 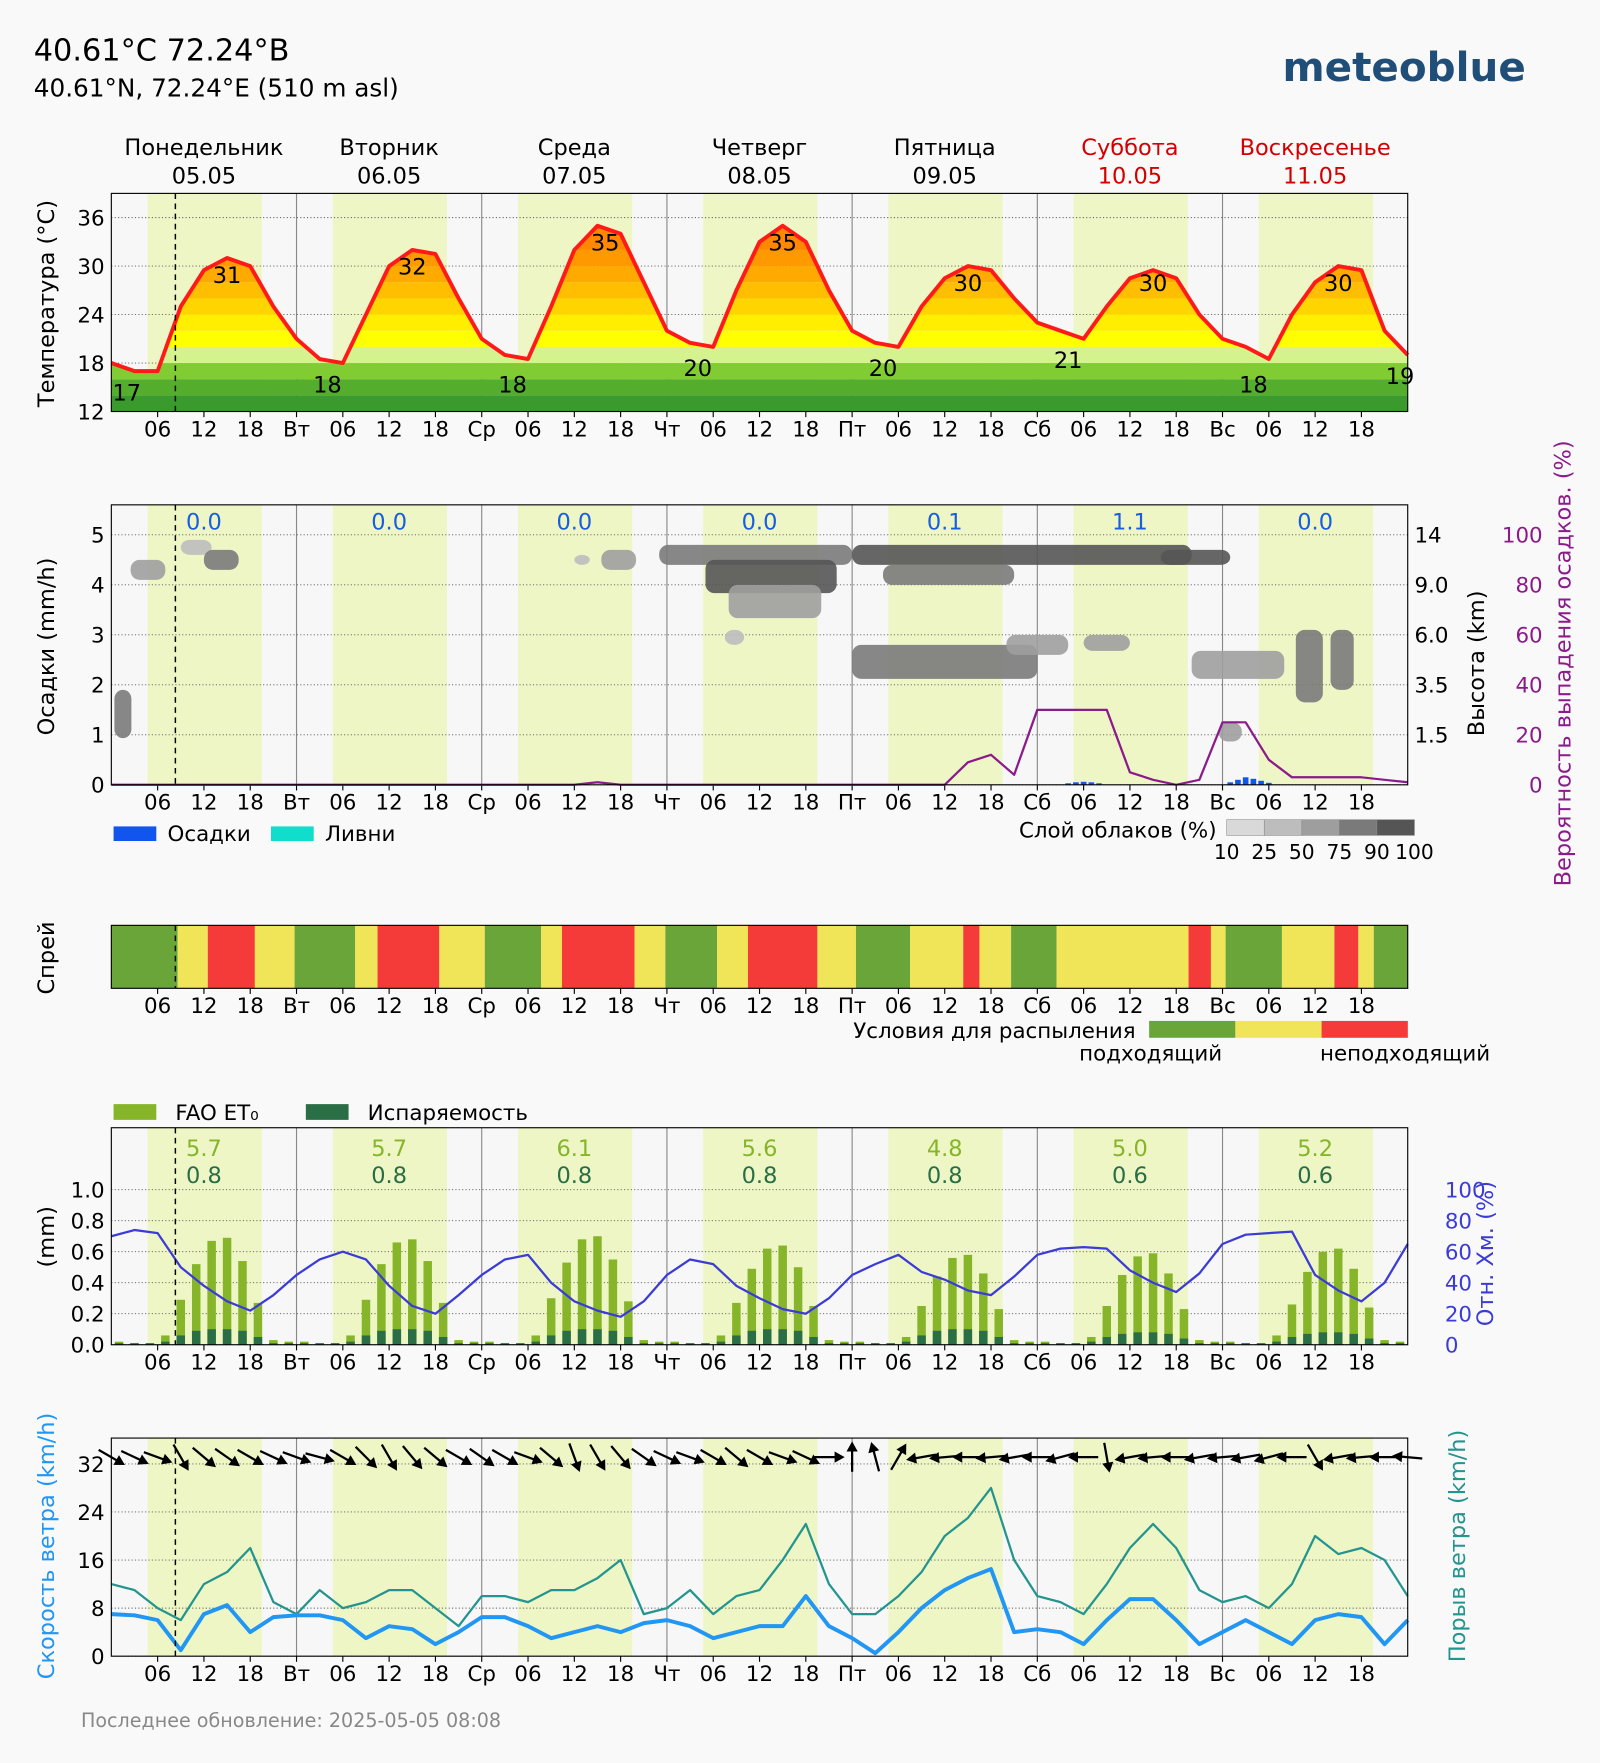 What do you see at coordinates (296, 803) in the screenshot?
I see `x-tick-label: Вт` at bounding box center [296, 803].